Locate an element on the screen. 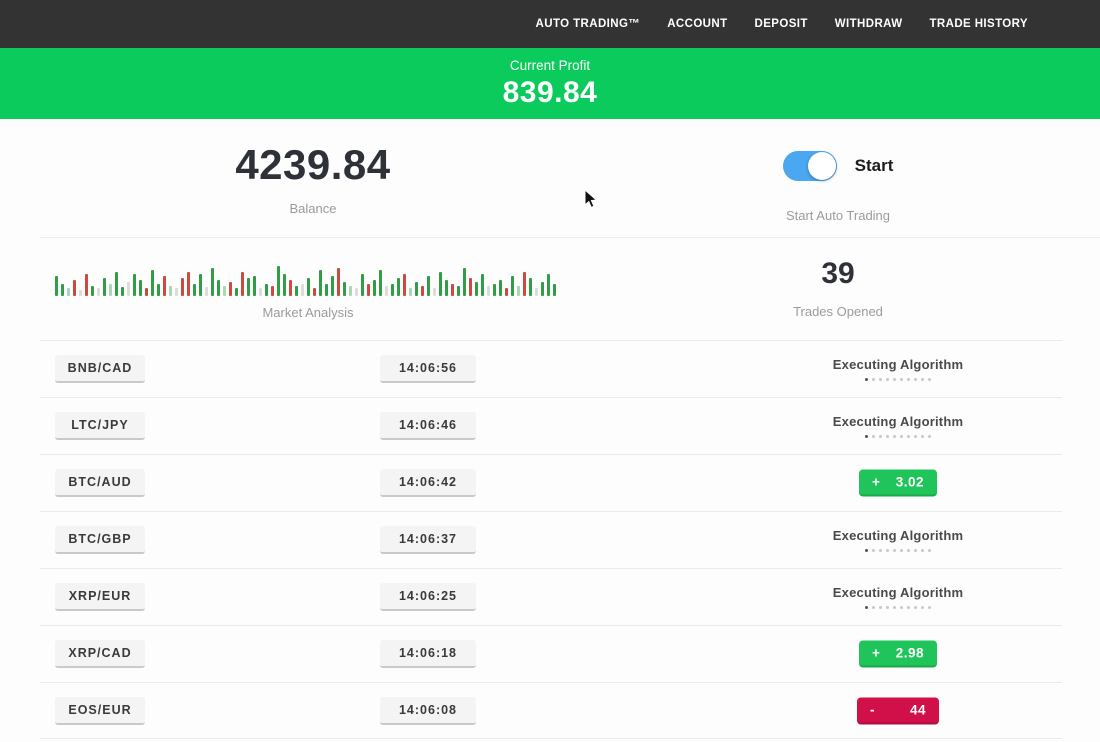 The width and height of the screenshot is (1100, 742). trade-row: EOS/EUR 14:06:08 - 44 is located at coordinates (551, 710).